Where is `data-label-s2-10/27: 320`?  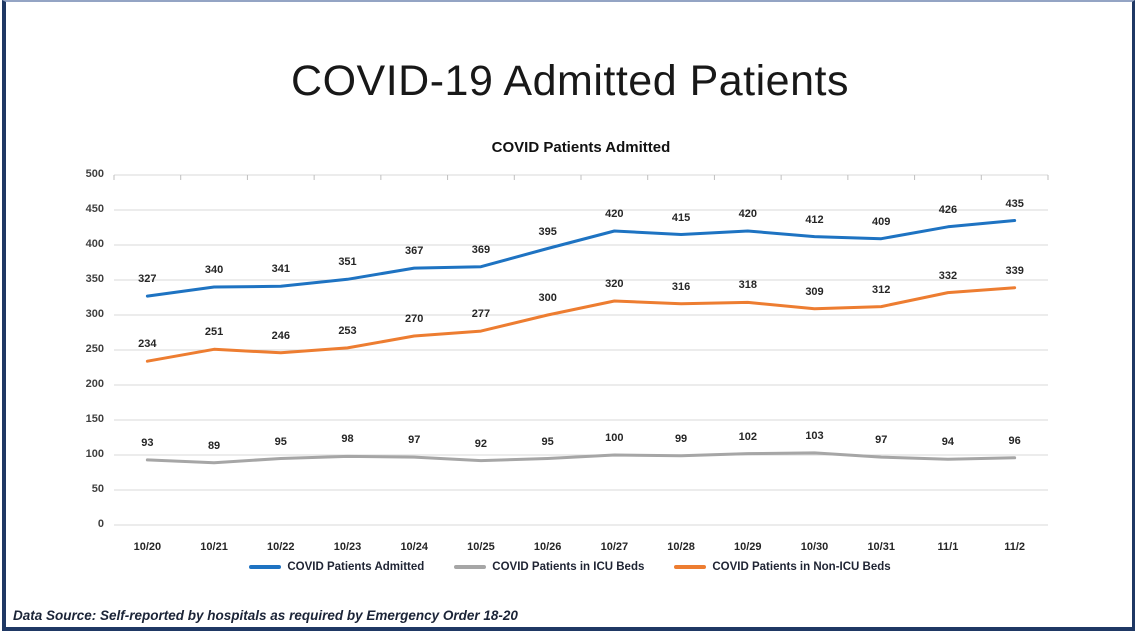
data-label-s2-10/27: 320 is located at coordinates (614, 284).